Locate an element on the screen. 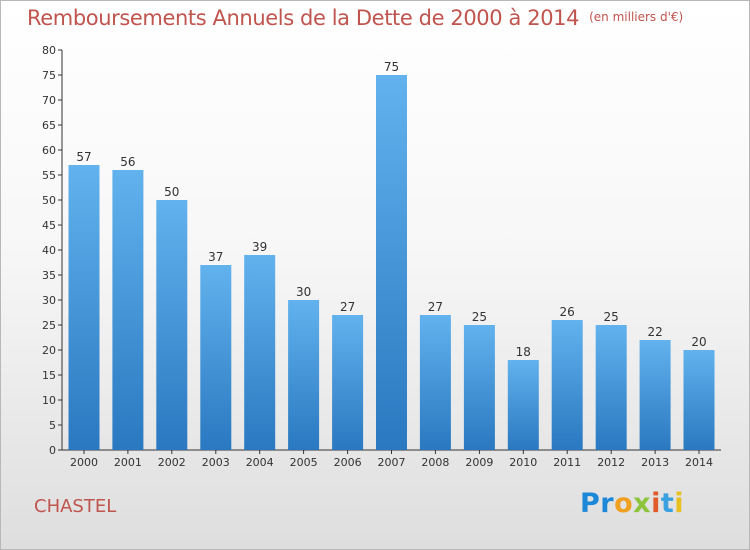  x-tick-label: 2013 is located at coordinates (655, 462).